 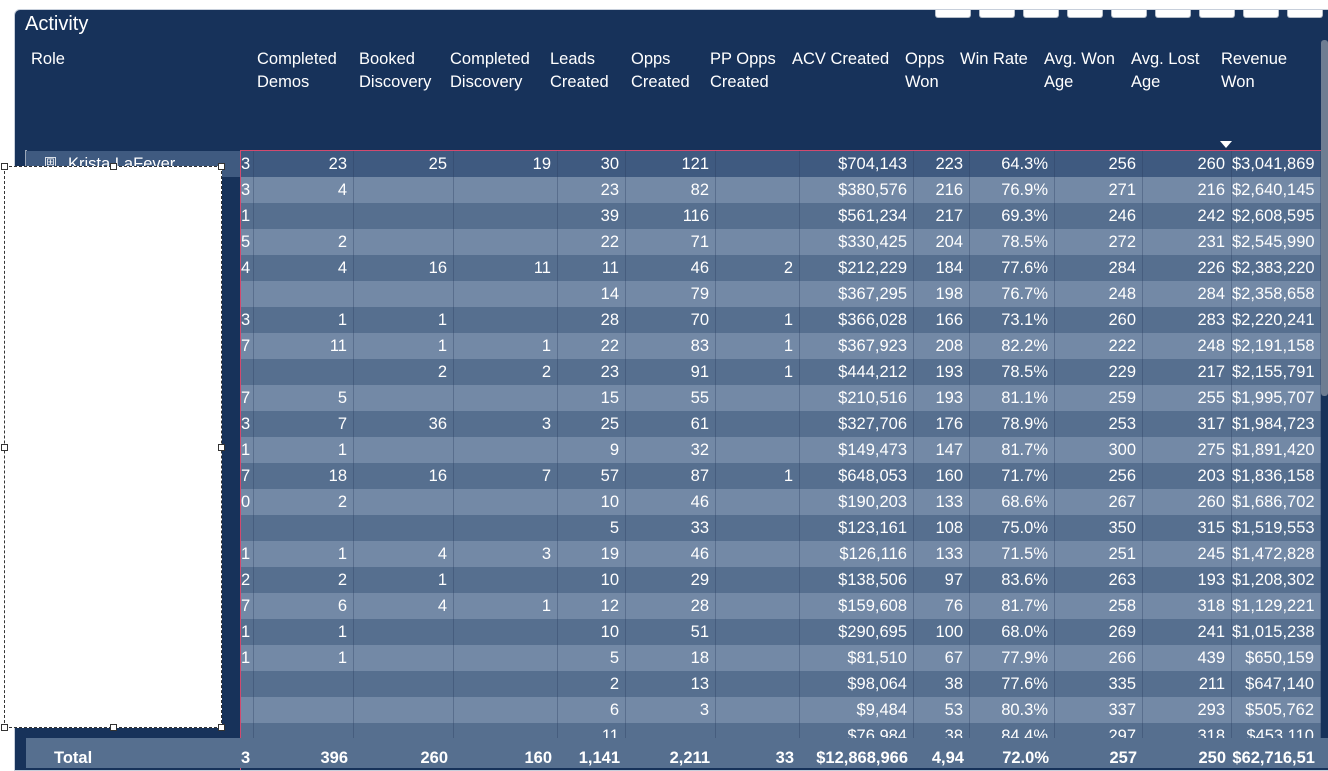 What do you see at coordinates (1187, 606) in the screenshot?
I see `cell-avg-lost-age: 318` at bounding box center [1187, 606].